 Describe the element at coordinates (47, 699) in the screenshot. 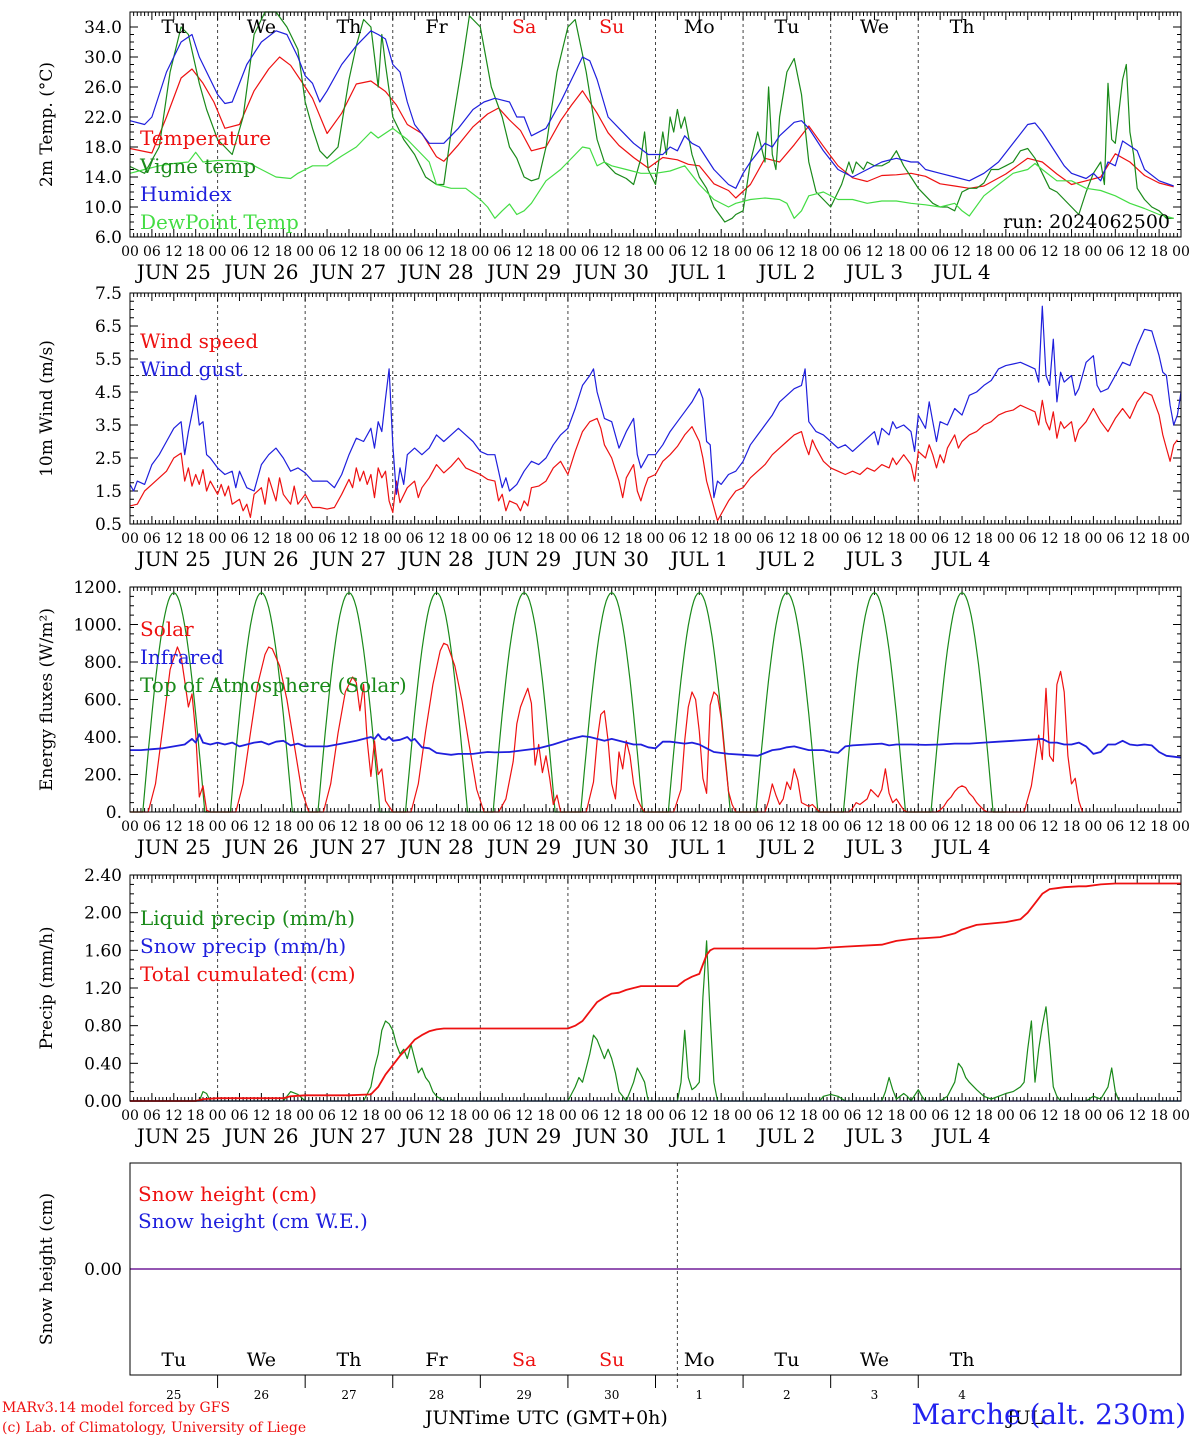

I see `y-axis-label: Energy fluxes (W/m²)` at that location.